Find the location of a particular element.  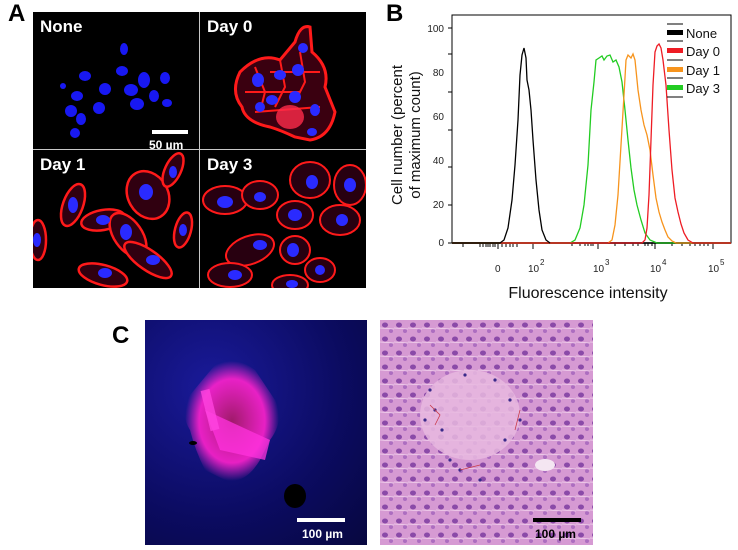

x-tick-labels: 0 102 103 104 105 is located at coordinates (610, 266).